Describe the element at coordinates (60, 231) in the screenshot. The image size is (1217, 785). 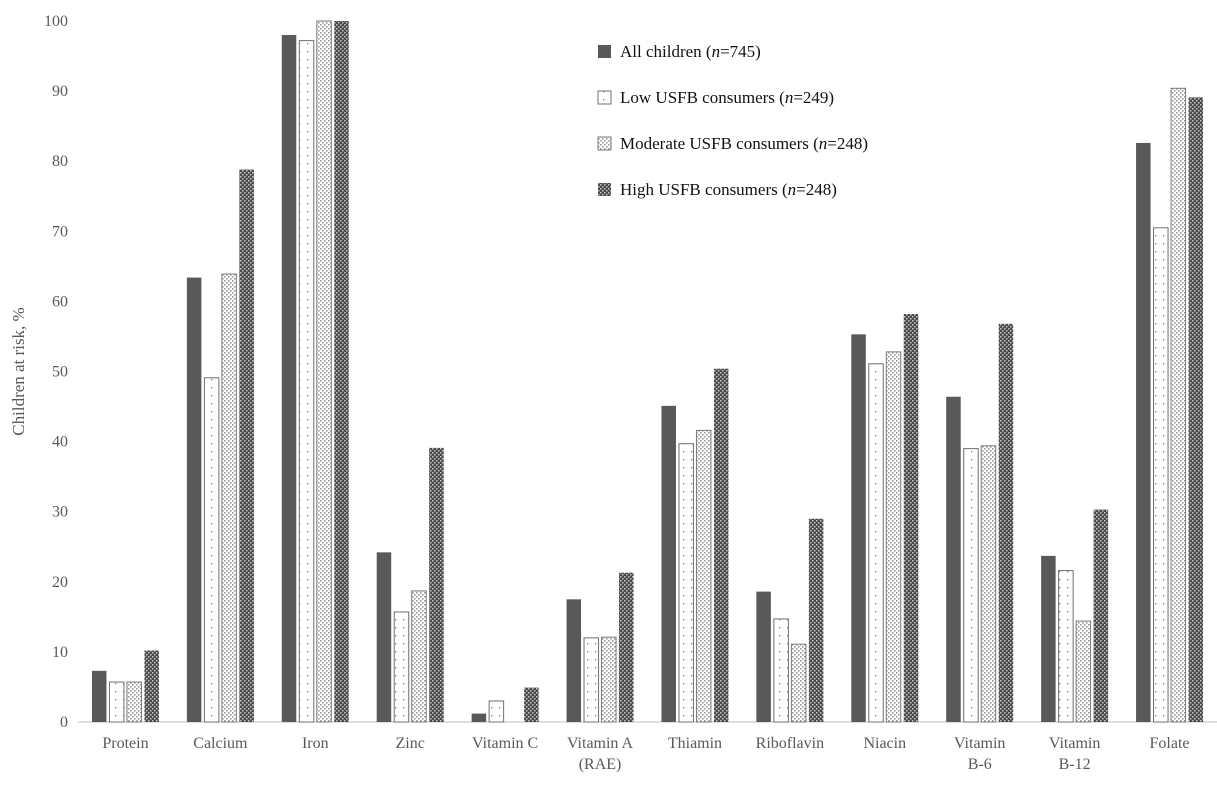
I see `y-tick-label: 70` at that location.